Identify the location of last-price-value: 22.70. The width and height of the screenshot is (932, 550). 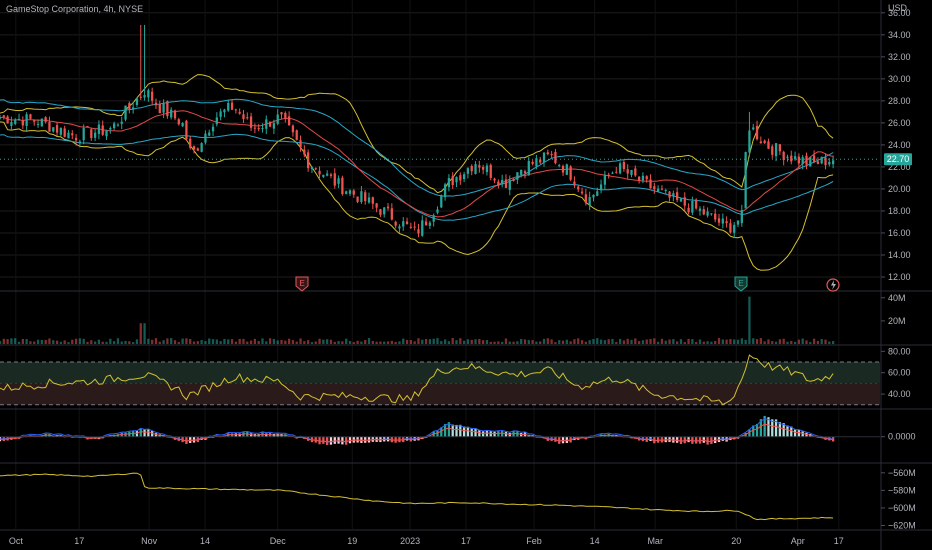
(898, 159).